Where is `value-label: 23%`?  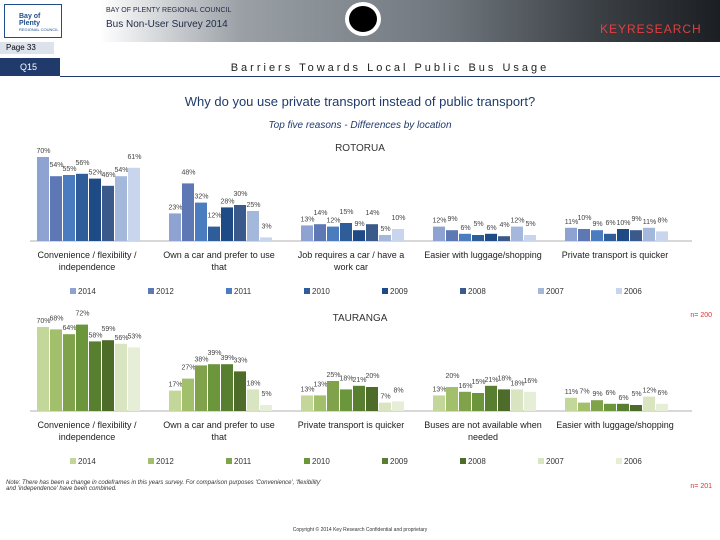
value-label: 23% is located at coordinates (175, 207).